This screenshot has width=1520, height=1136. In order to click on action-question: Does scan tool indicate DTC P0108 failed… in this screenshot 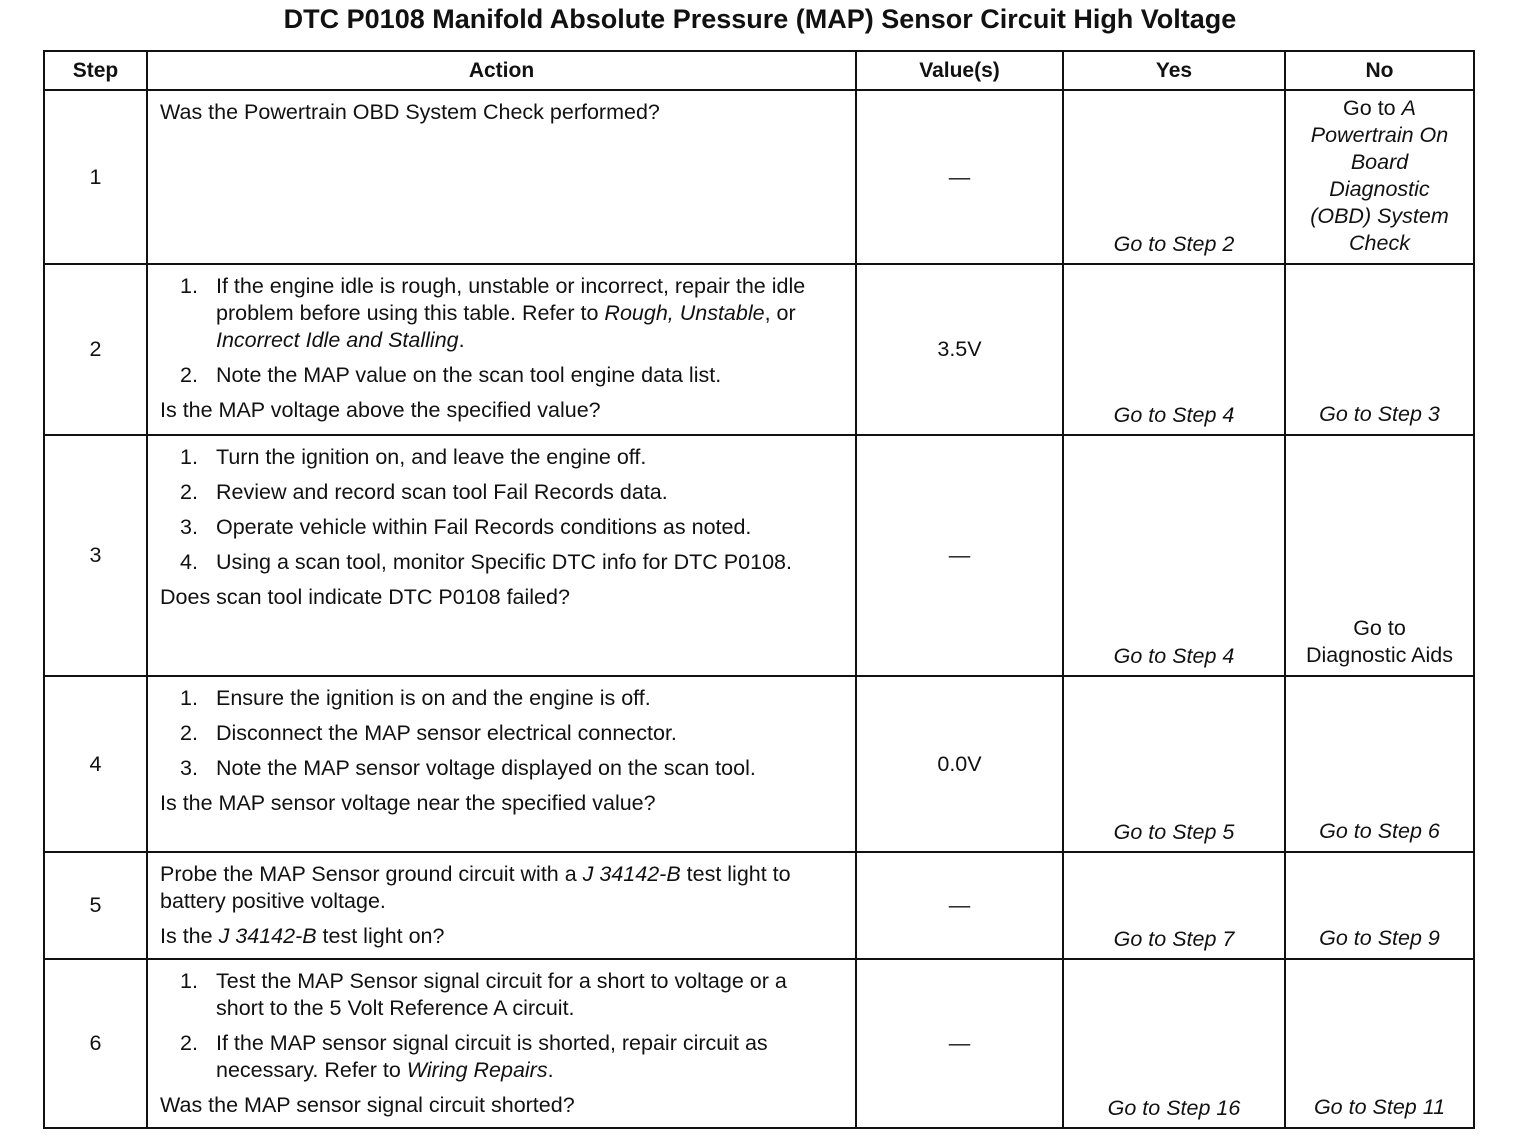, I will do `click(501, 597)`.